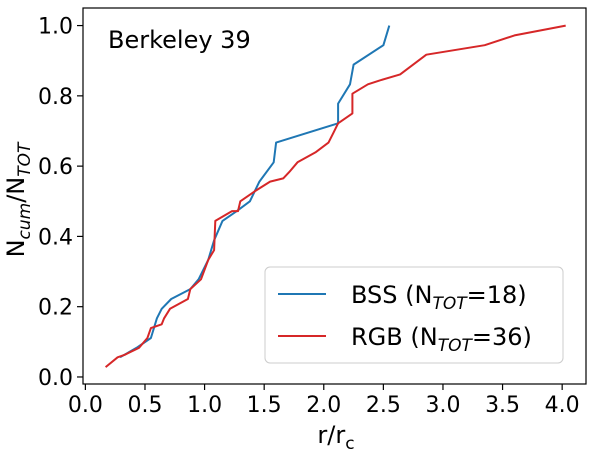 This screenshot has height=452, width=596. What do you see at coordinates (55, 237) in the screenshot?
I see `y-tick-label: 0.4` at bounding box center [55, 237].